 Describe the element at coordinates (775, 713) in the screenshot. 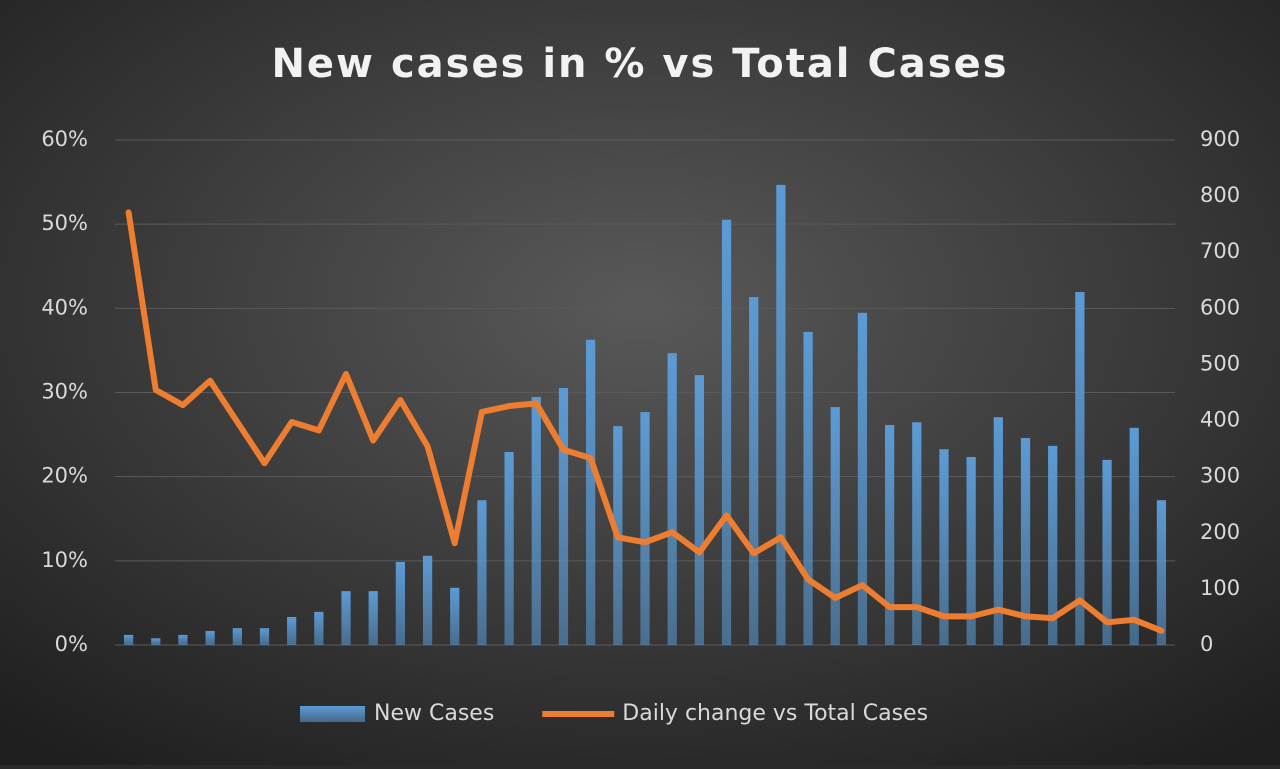

I see `legend-label: Daily change vs Total Cases` at that location.